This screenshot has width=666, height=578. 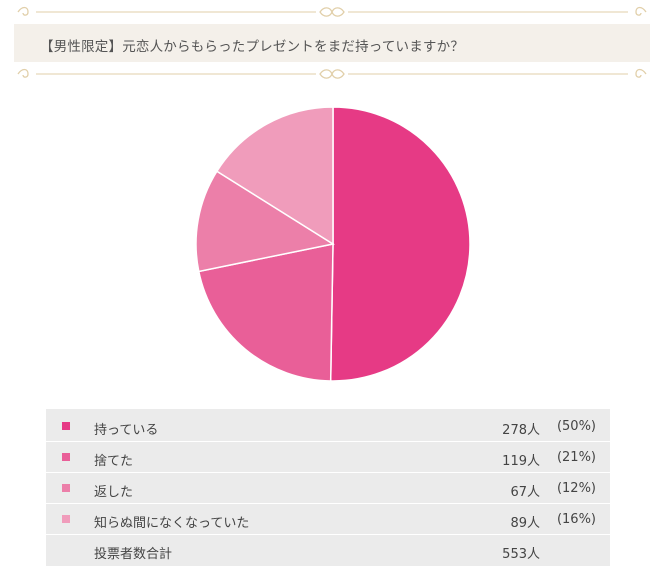 What do you see at coordinates (328, 550) in the screenshot?
I see `total-row: 投票者数合計 553人` at bounding box center [328, 550].